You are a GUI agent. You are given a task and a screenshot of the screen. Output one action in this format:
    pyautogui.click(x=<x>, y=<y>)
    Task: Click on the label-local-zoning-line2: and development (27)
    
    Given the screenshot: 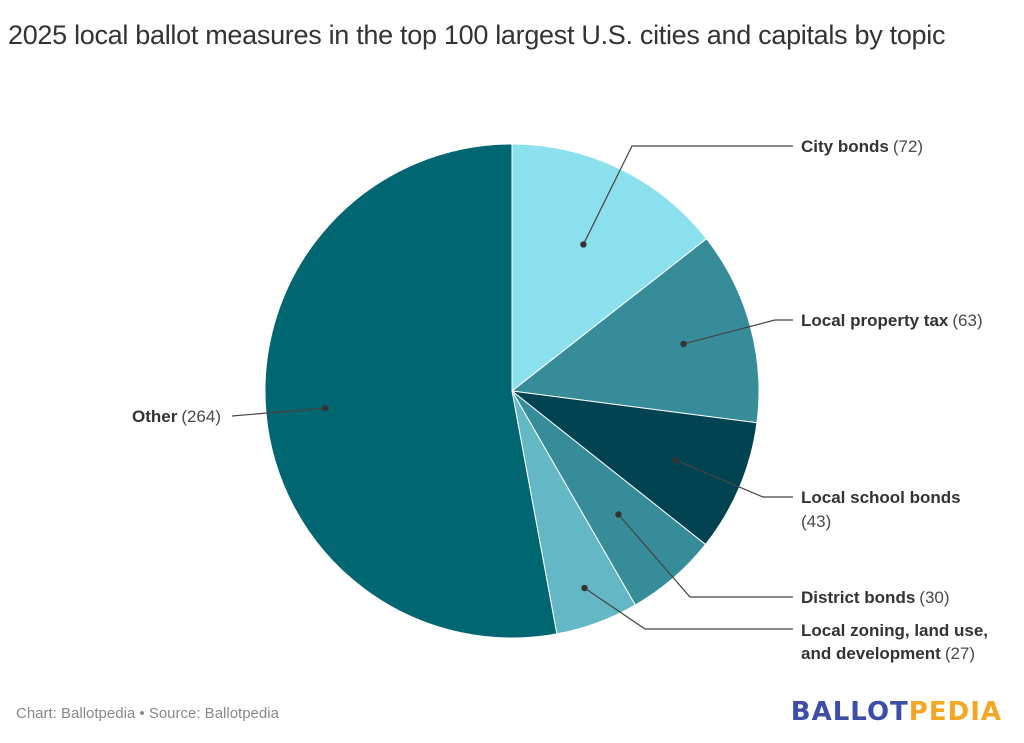 What is the action you would take?
    pyautogui.click(x=888, y=653)
    